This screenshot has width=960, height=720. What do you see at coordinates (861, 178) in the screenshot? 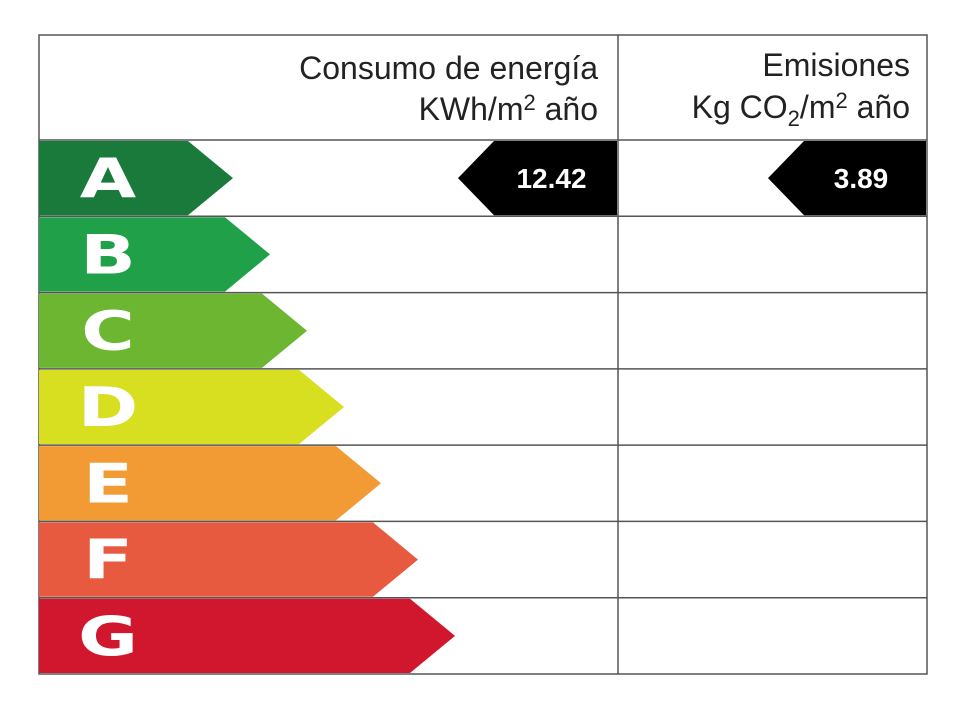
I see `value-text: 3.89` at bounding box center [861, 178].